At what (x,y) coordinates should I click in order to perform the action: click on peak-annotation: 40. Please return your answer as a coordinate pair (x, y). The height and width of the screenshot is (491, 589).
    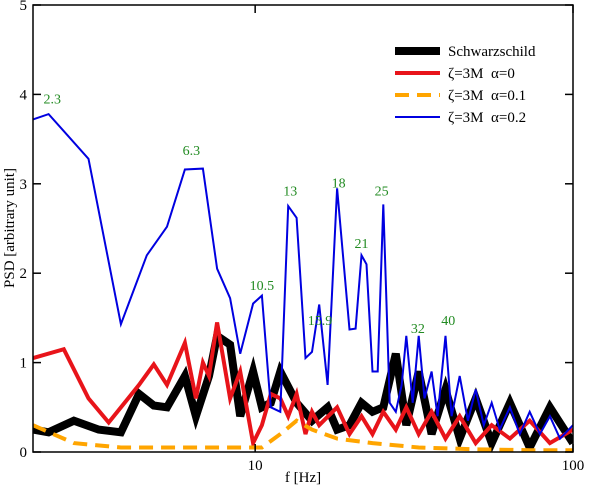
    Looking at the image, I should click on (448, 321).